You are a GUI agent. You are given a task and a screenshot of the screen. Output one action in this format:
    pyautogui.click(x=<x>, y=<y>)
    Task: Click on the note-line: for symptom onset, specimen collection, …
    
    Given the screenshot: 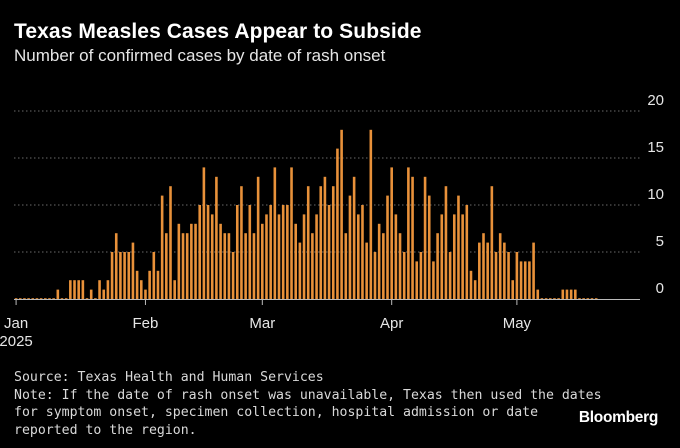 What is the action you would take?
    pyautogui.click(x=276, y=412)
    